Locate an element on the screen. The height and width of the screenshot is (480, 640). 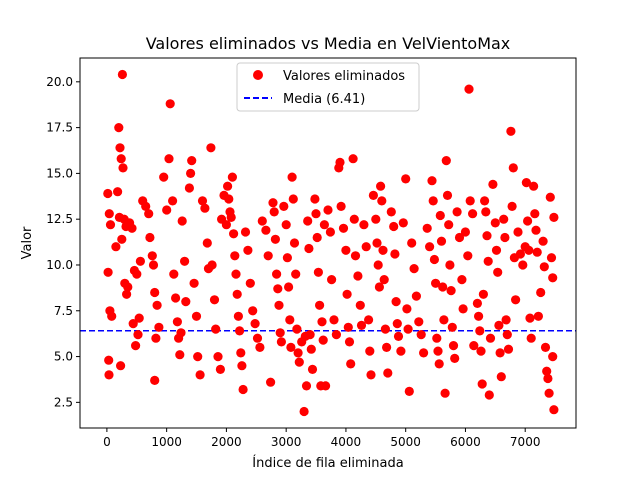
y-tick-label: 15.0 is located at coordinates (59, 173).